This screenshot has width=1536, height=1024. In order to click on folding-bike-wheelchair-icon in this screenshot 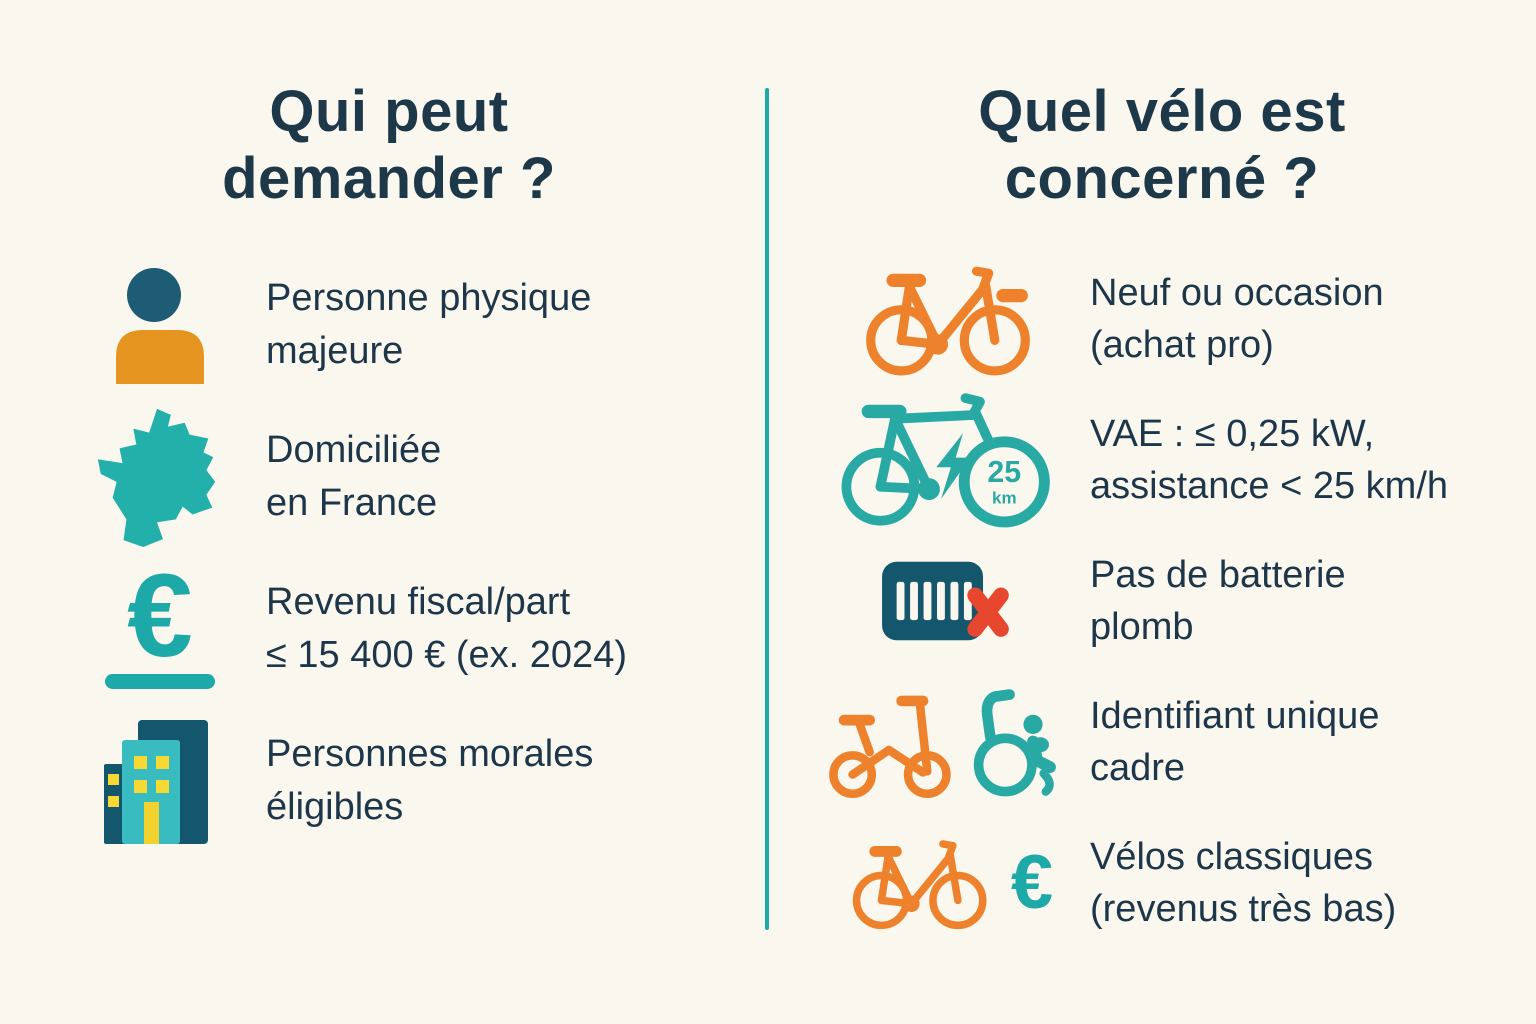, I will do `click(946, 742)`.